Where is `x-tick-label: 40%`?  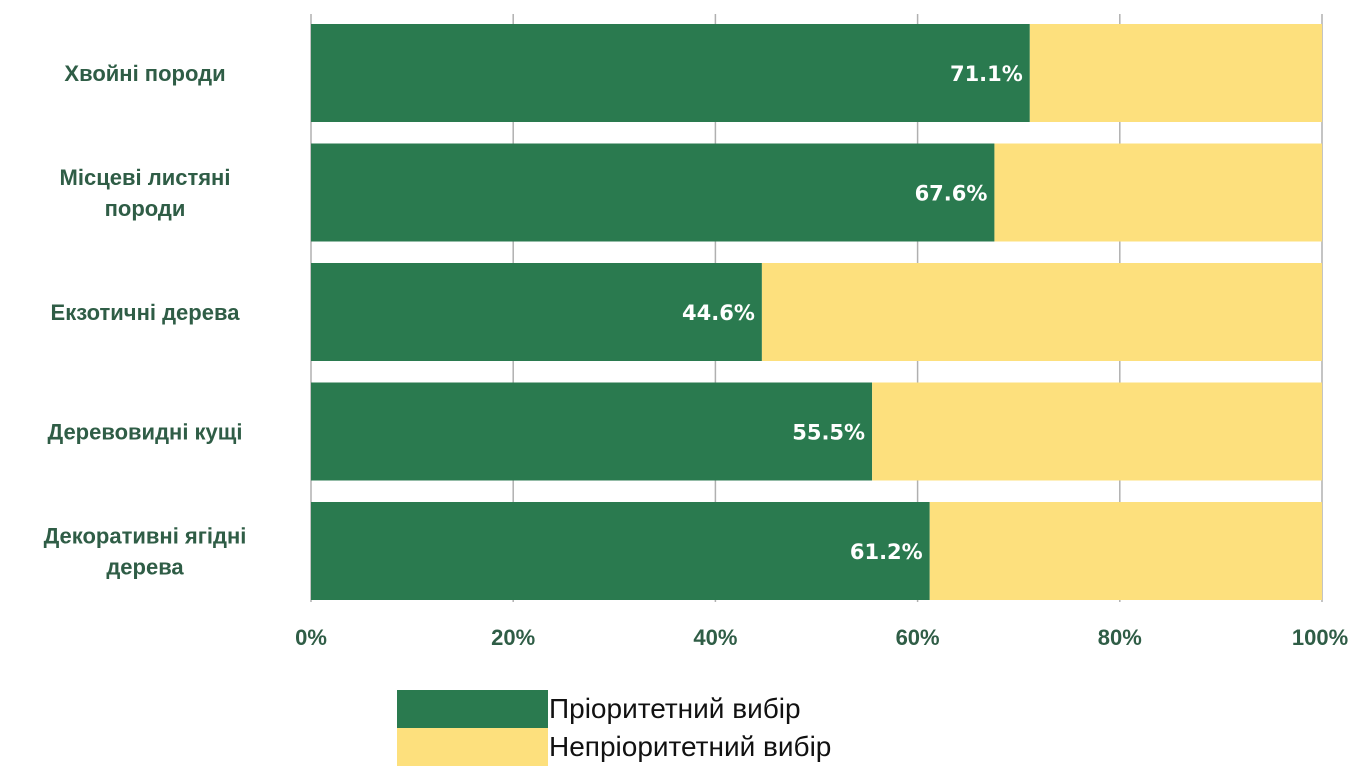 x-tick-label: 40% is located at coordinates (715, 637).